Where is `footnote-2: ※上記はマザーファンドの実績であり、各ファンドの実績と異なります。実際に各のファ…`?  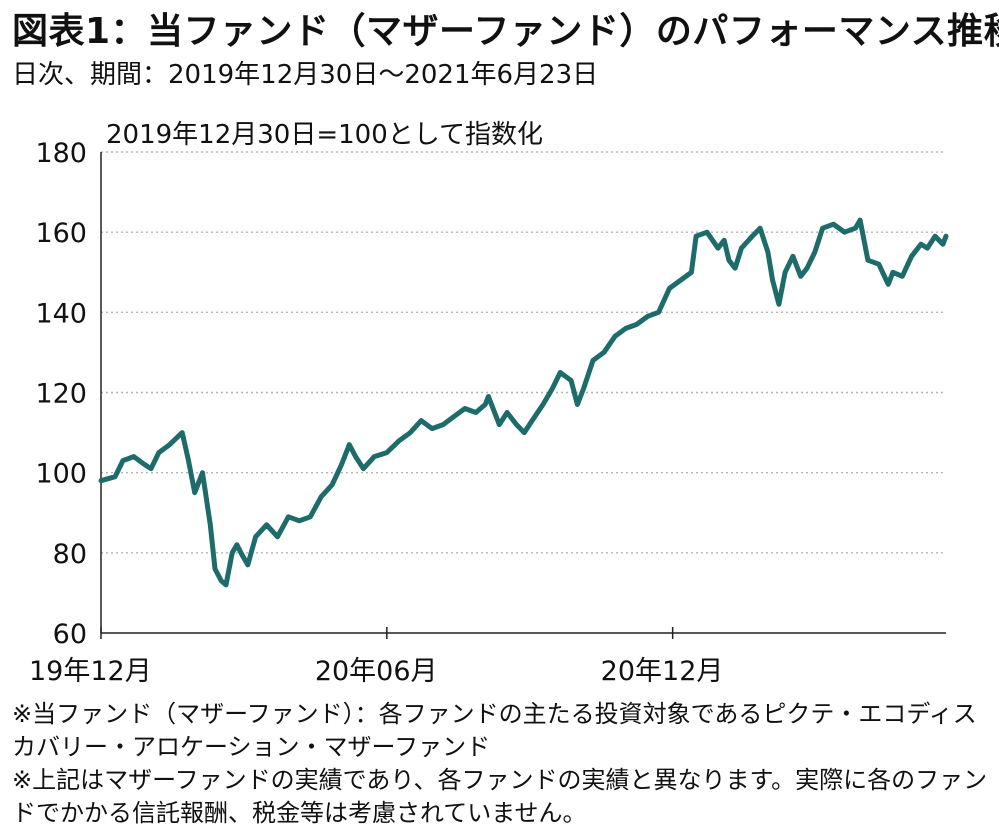 footnote-2: ※上記はマザーファンドの実績であり、各ファンドの実績と異なります。実際に各のファ… is located at coordinates (500, 796).